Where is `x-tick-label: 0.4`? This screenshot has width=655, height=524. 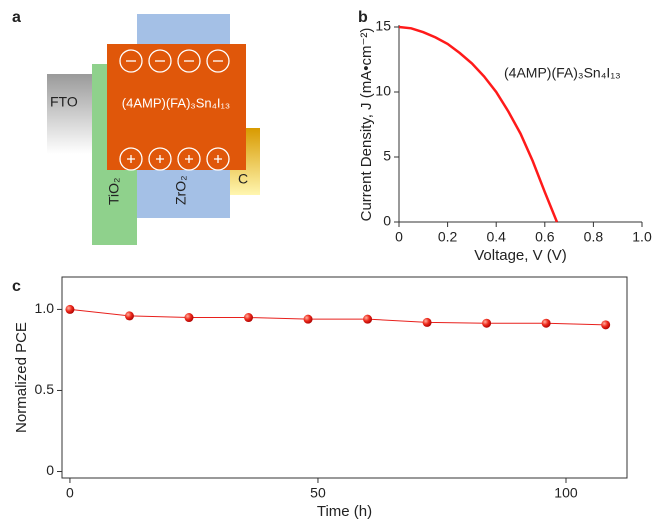 x-tick-label: 0.4 is located at coordinates (496, 237).